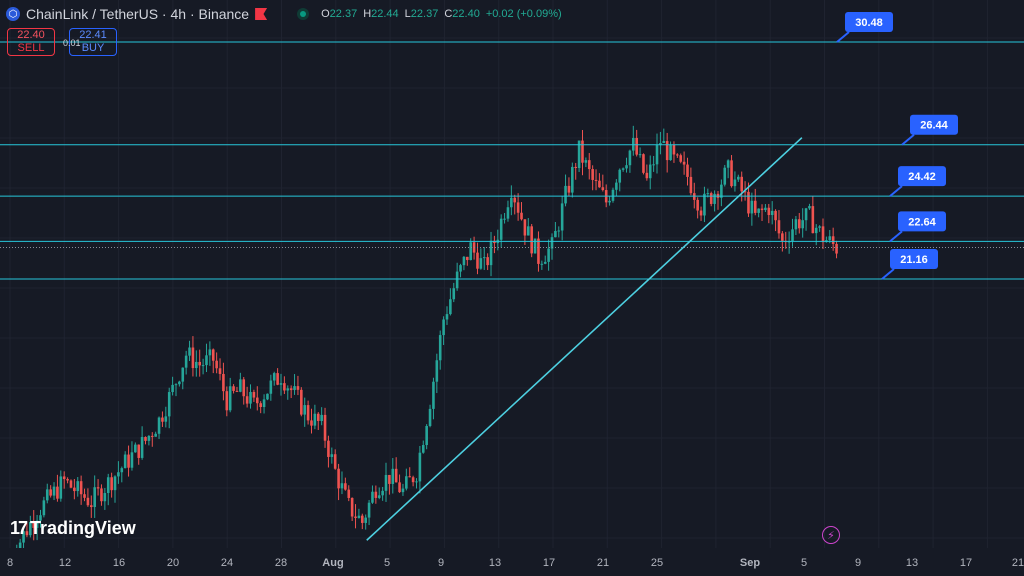 This screenshot has height=576, width=1024. What do you see at coordinates (93, 42) in the screenshot?
I see `buy-button: 22.41 BUY` at bounding box center [93, 42].